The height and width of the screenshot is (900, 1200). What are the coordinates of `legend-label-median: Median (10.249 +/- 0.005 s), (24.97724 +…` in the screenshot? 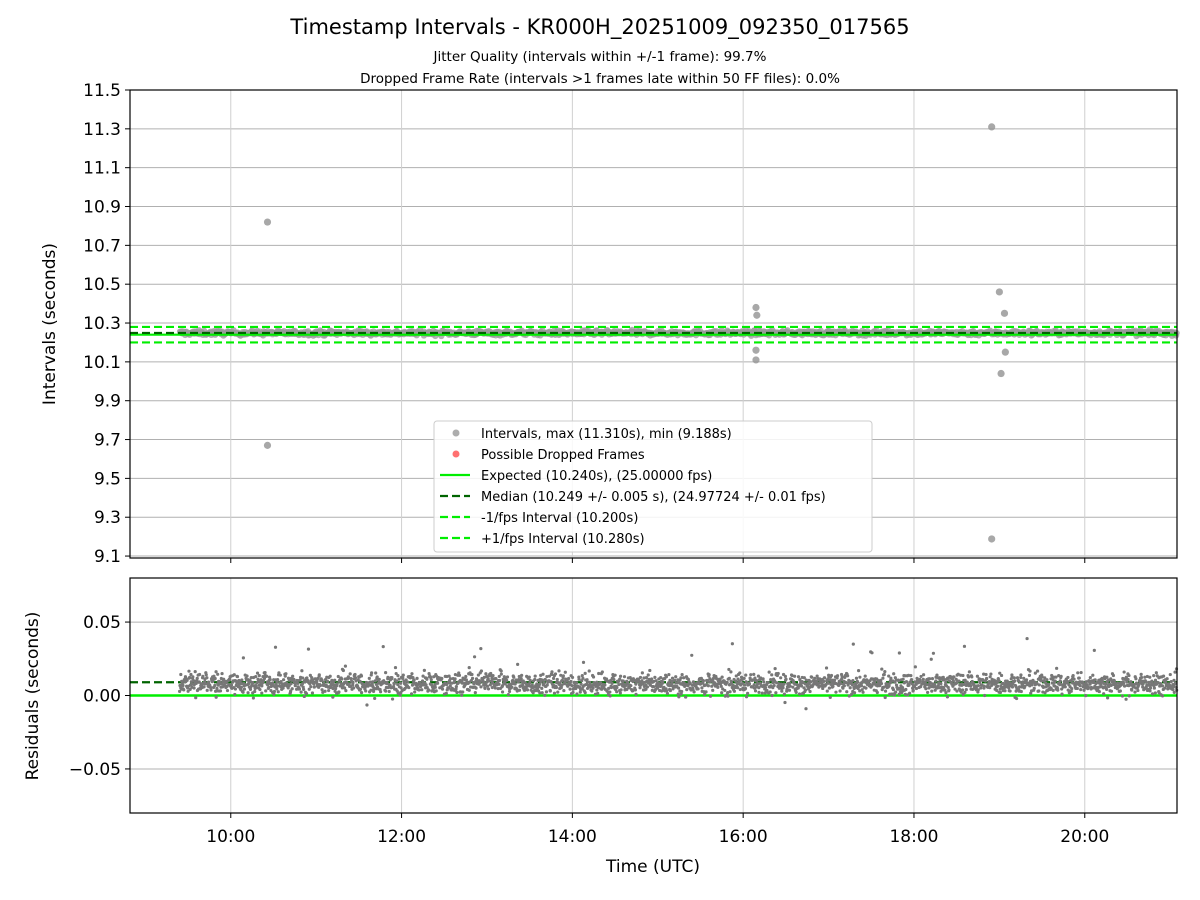 It's located at (653, 497).